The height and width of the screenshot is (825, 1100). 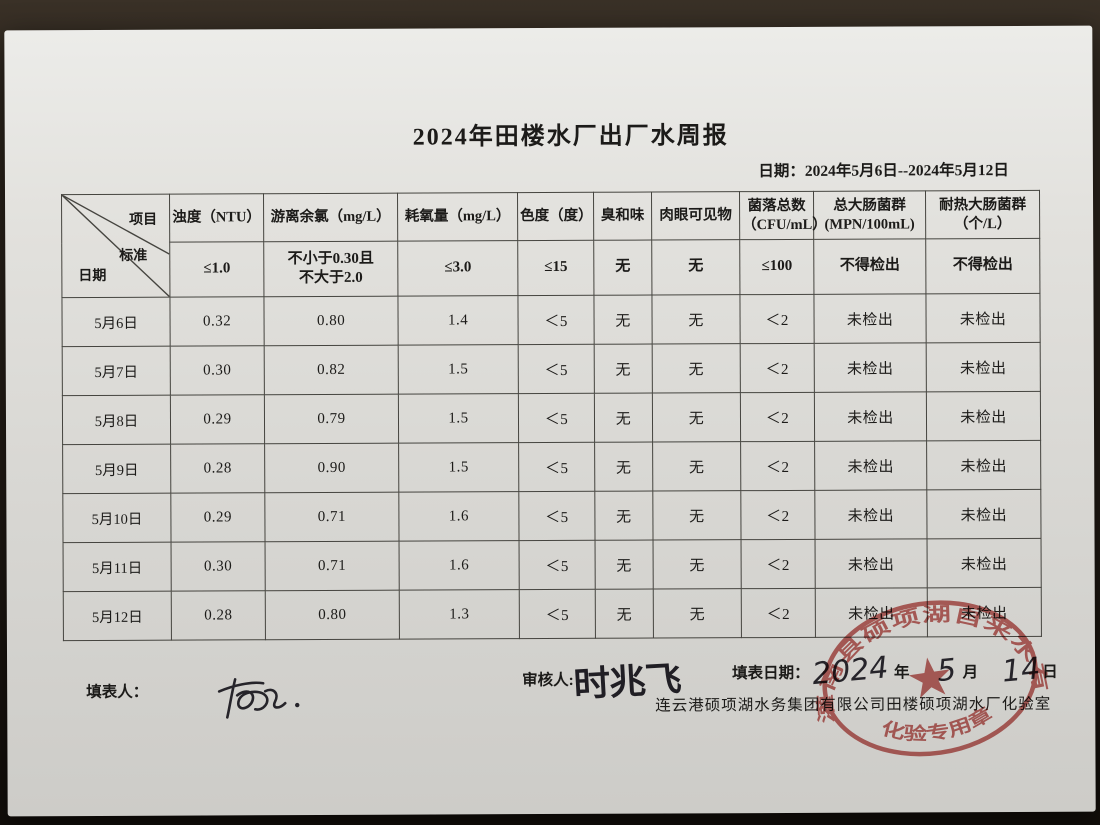 I want to click on value-cell: 0.32, so click(x=217, y=321).